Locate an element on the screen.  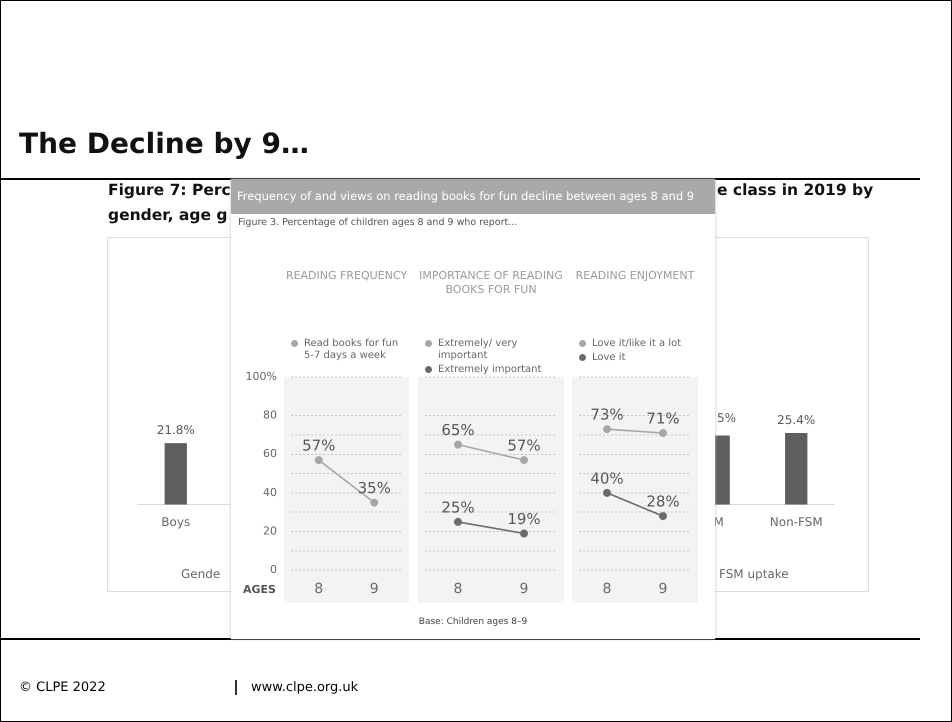
data-label: 25% is located at coordinates (458, 507).